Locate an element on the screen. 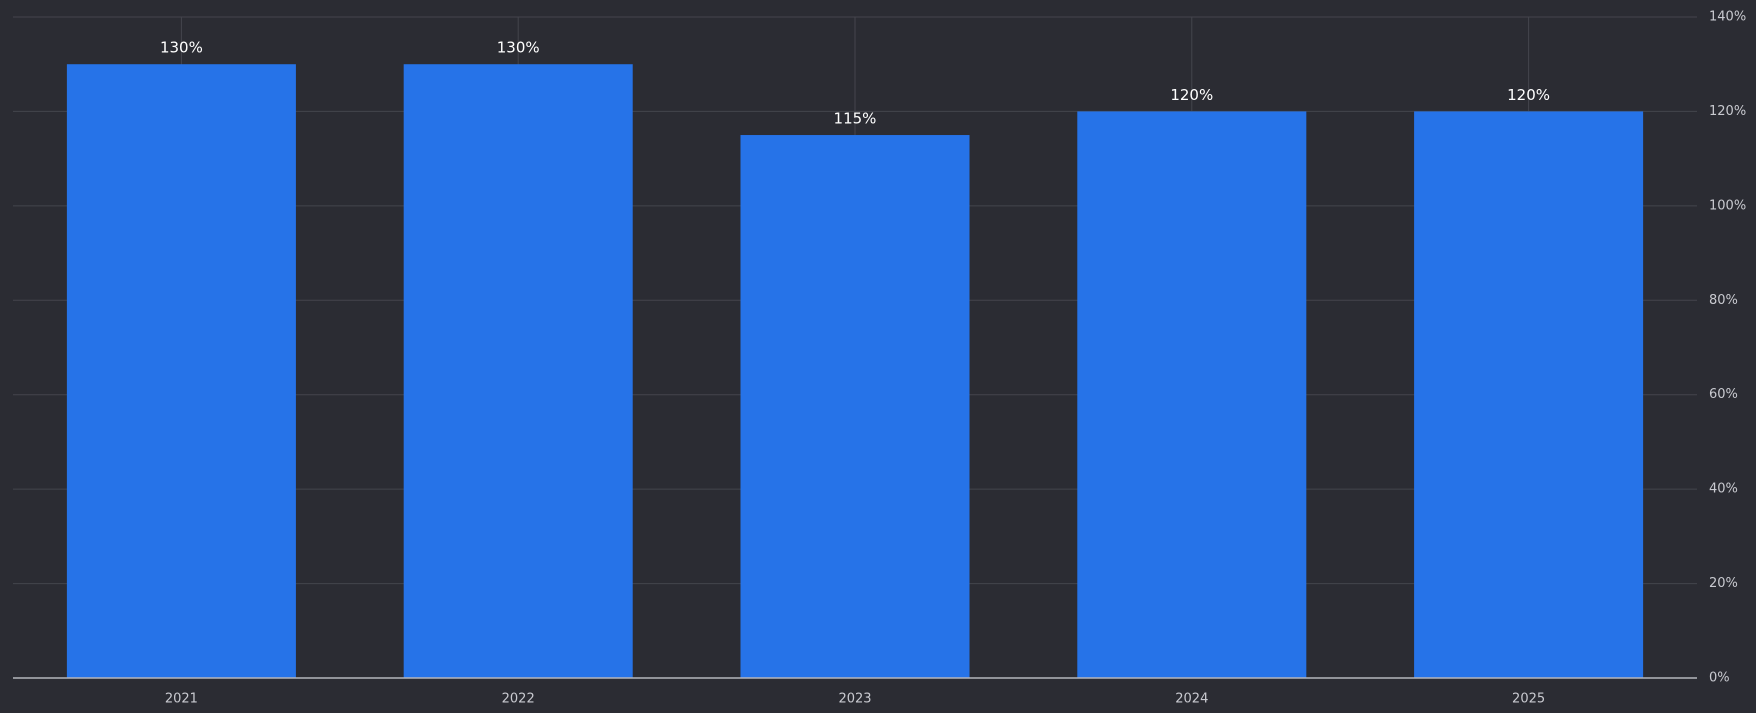  x-tick-label: 2023 is located at coordinates (854, 699).